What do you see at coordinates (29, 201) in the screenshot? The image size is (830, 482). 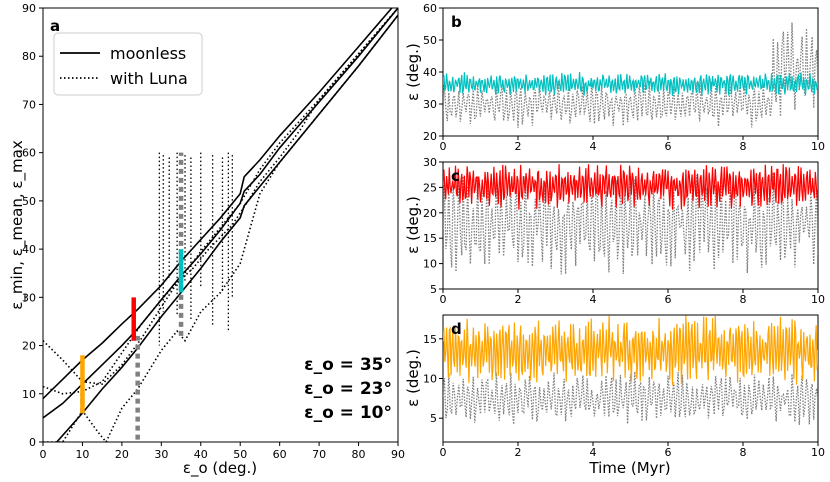 I see `a-ytick-label: 50` at bounding box center [29, 201].